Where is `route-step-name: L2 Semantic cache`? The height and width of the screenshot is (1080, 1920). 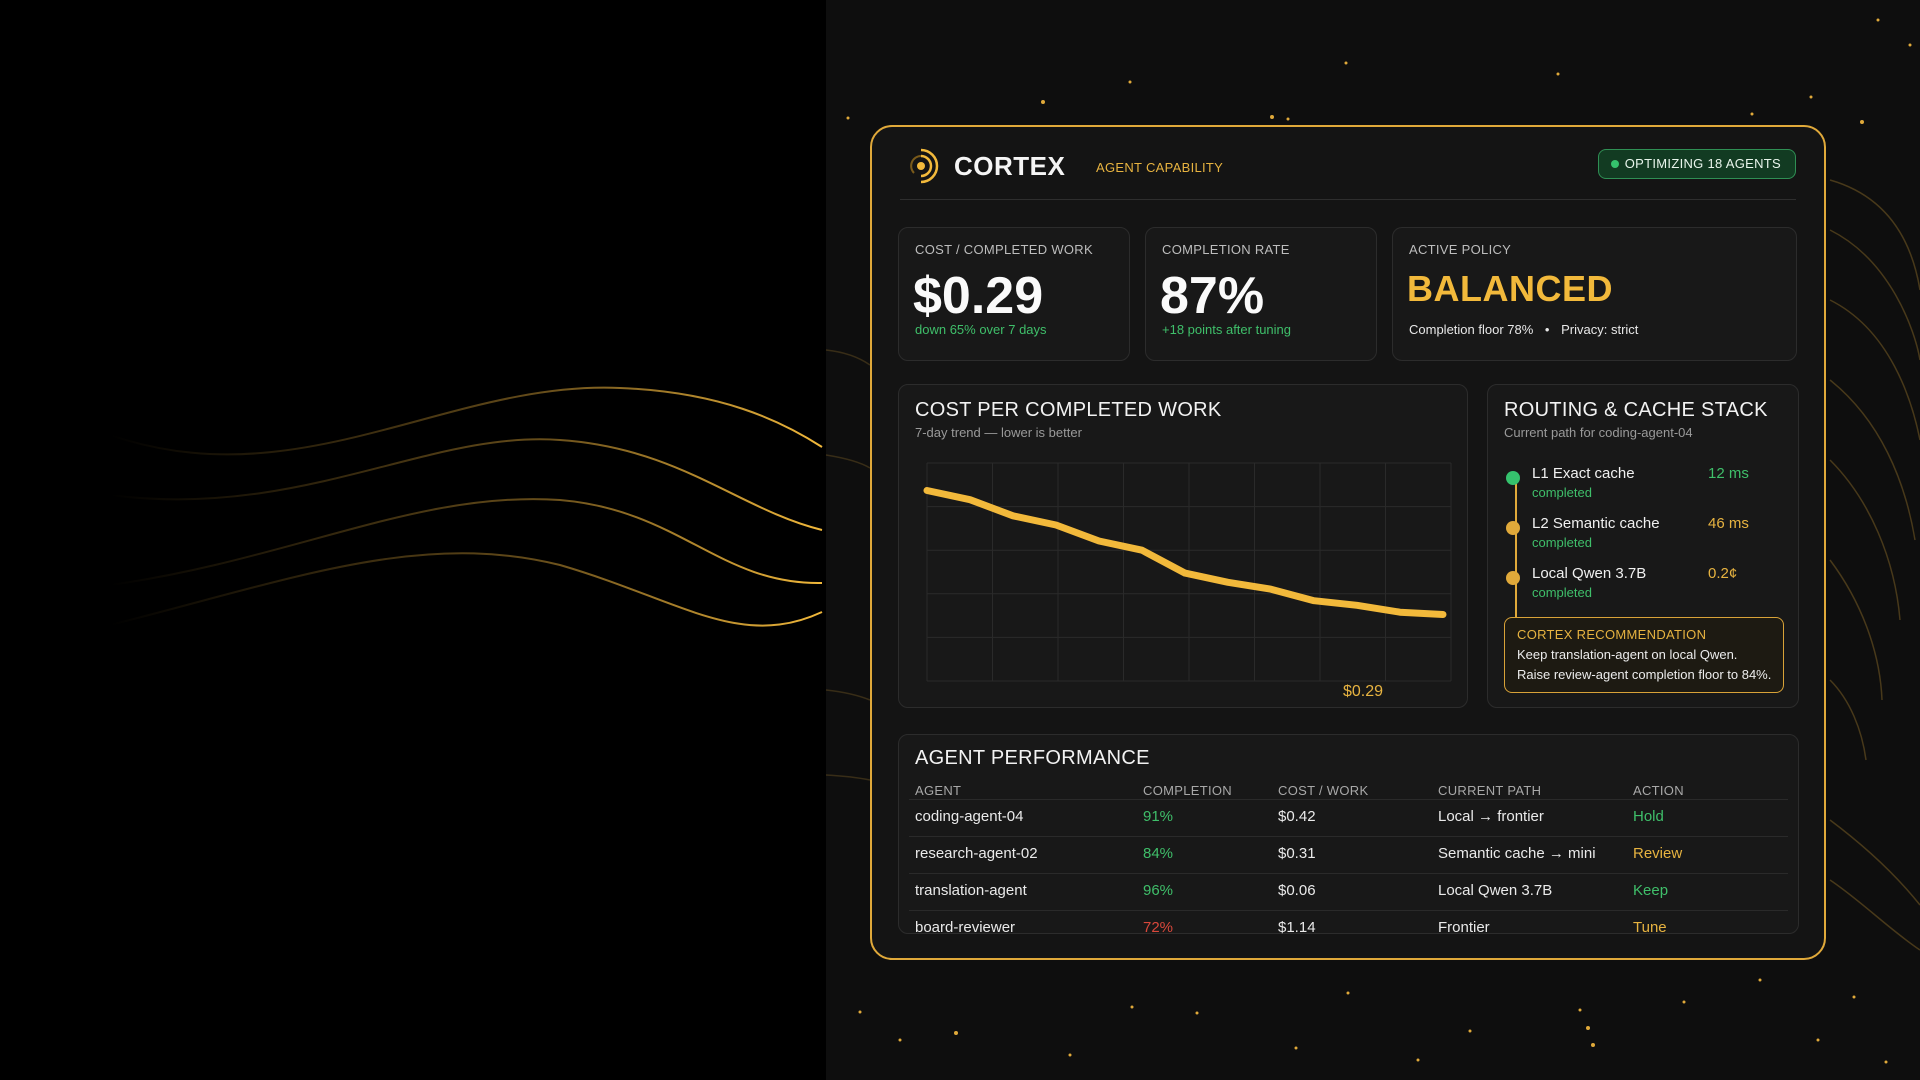 route-step-name: L2 Semantic cache is located at coordinates (1596, 523).